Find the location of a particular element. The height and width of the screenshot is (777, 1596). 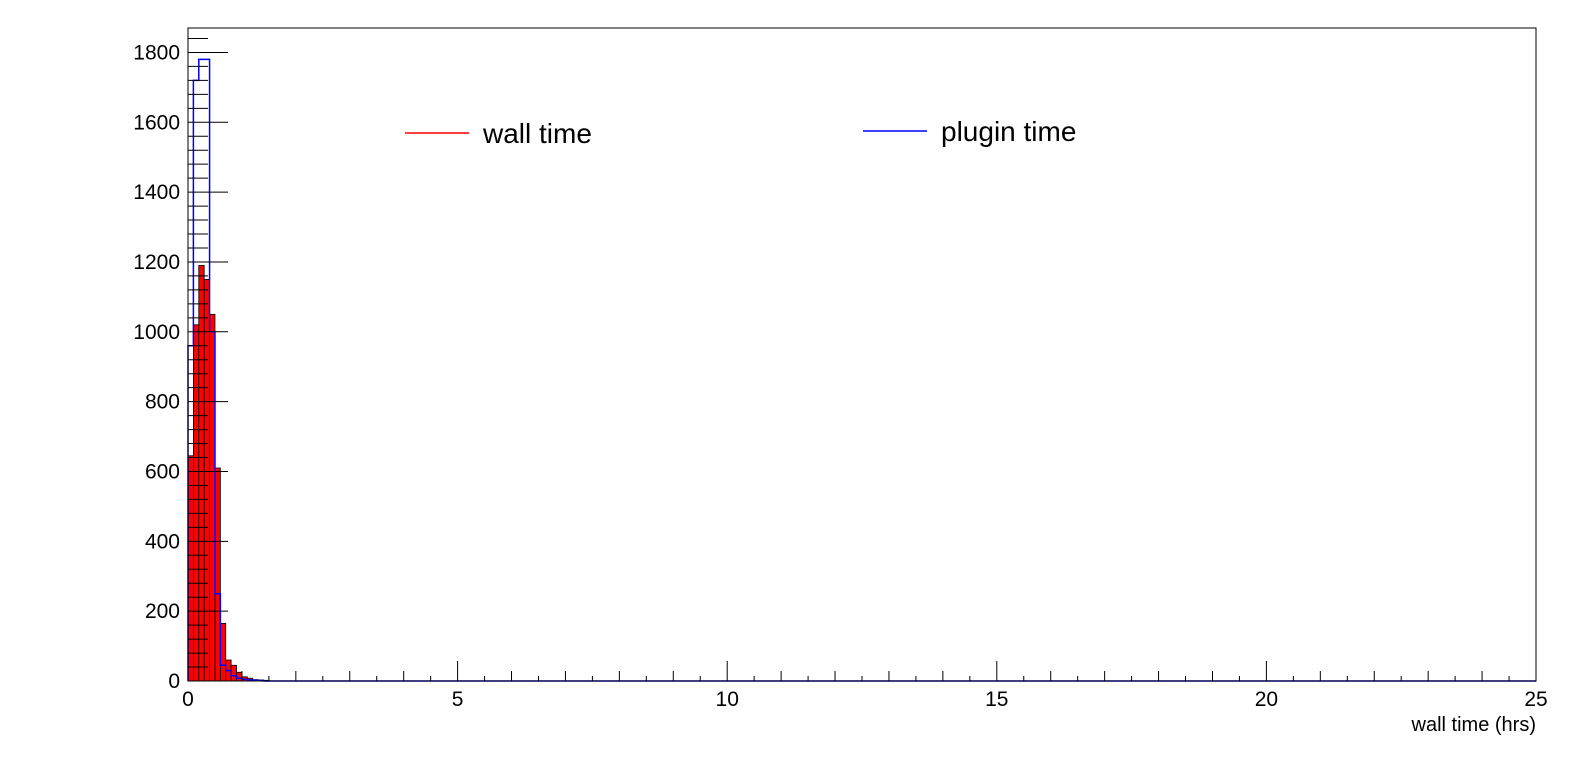

x-axis-ticks: 0 5 10 15 20 25 is located at coordinates (865, 686).